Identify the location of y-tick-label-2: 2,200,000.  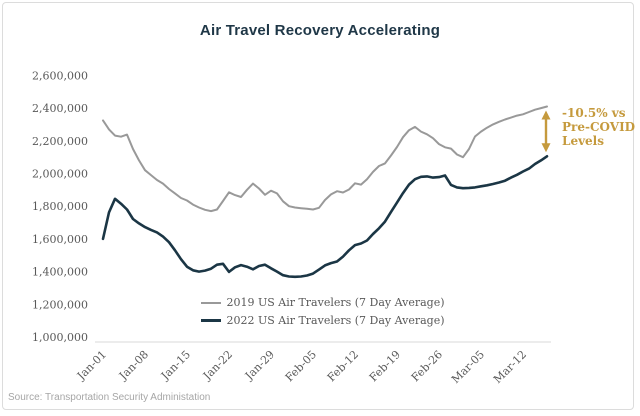
(60, 141).